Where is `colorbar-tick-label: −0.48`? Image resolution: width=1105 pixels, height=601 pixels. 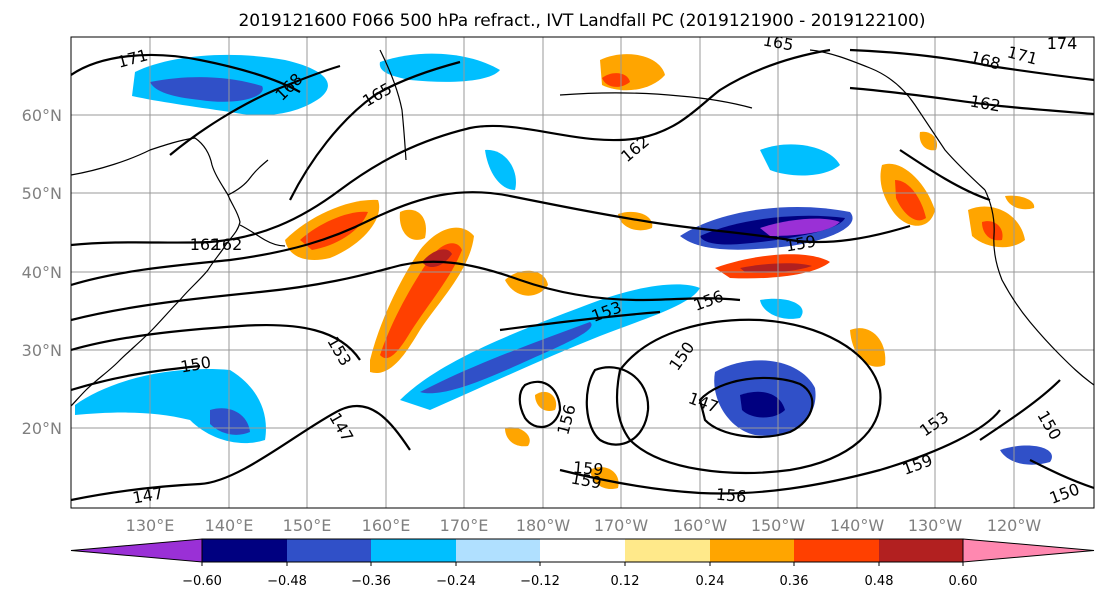
colorbar-tick-label: −0.48 is located at coordinates (287, 581).